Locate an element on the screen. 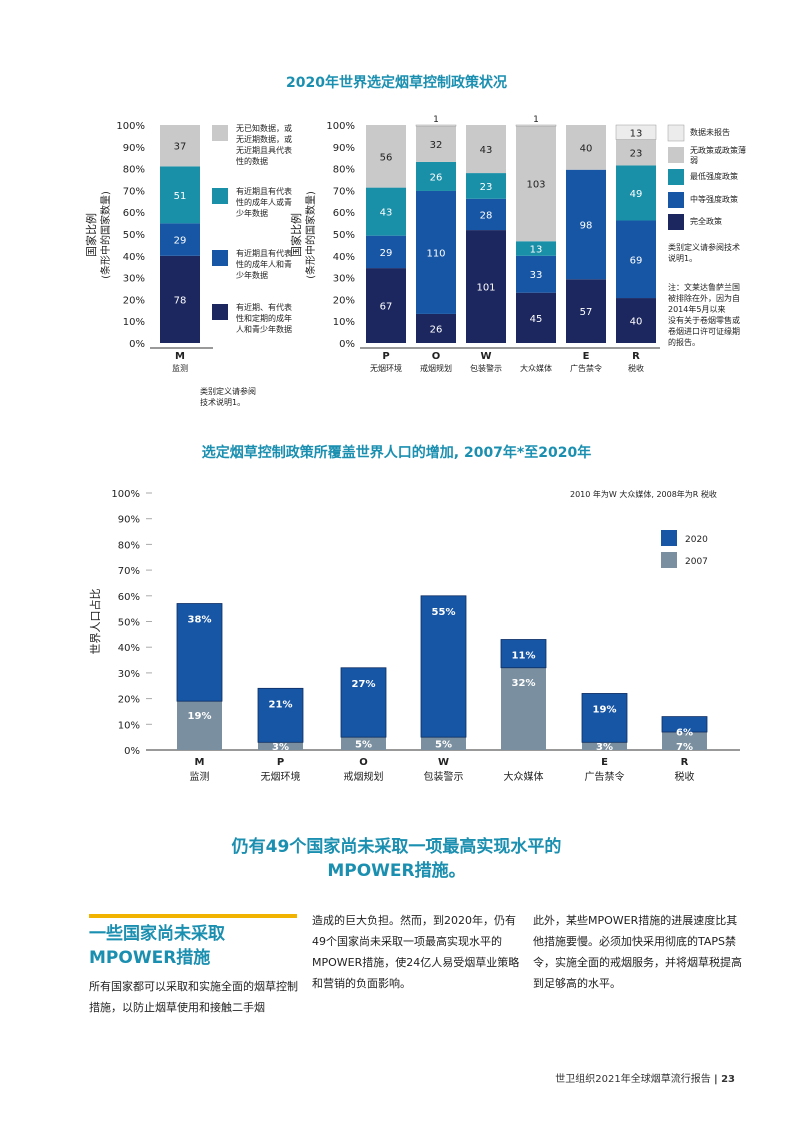 The image size is (793, 1122). c1-p-legend-label: 完全政策 is located at coordinates (706, 221).